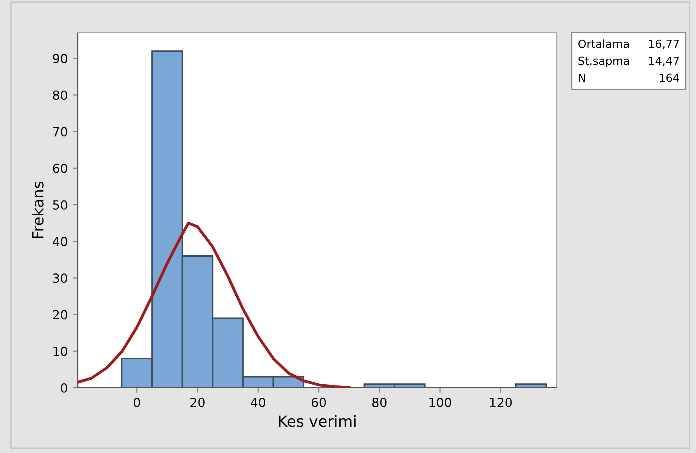 This screenshot has width=696, height=453. I want to click on text: St.sapma 14,47, so click(629, 62).